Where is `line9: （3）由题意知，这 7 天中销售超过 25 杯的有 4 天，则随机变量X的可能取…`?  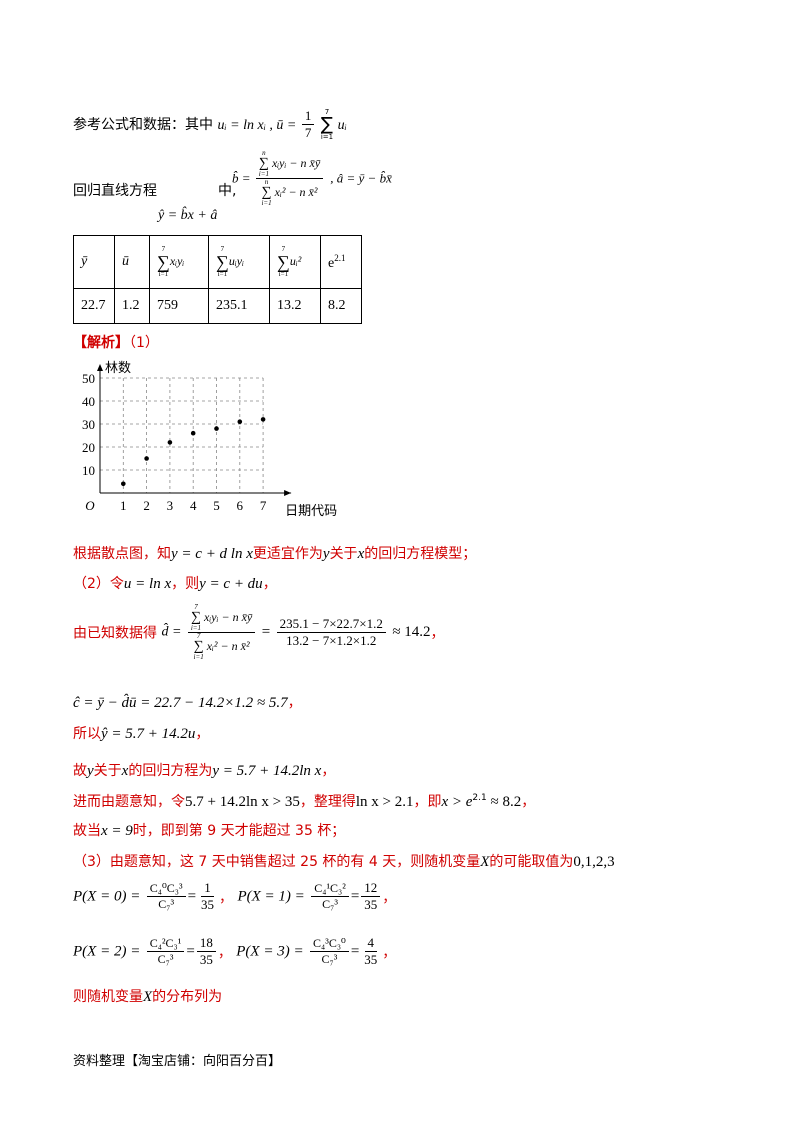 line9: （3）由题意知，这 7 天中销售超过 25 杯的有 4 天，则随机变量X的可能取… is located at coordinates (344, 861).